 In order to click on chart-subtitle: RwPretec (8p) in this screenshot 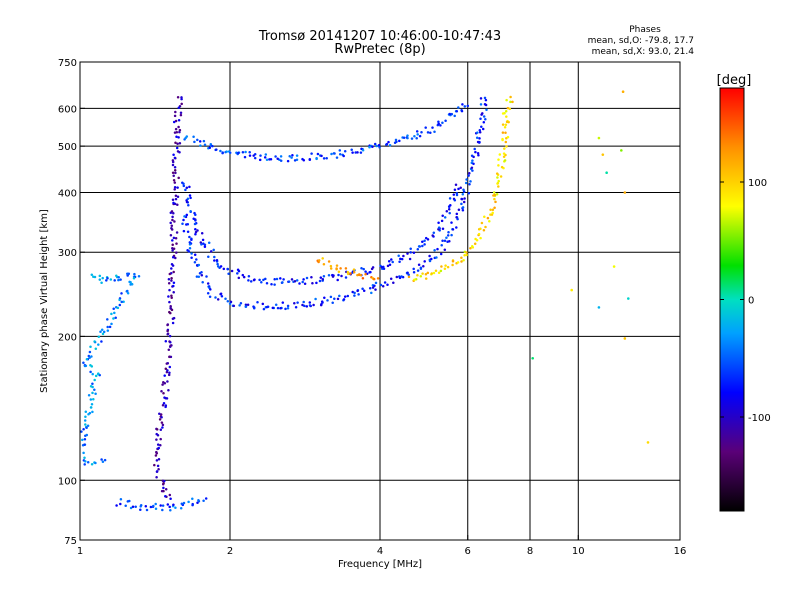, I will do `click(379, 49)`.